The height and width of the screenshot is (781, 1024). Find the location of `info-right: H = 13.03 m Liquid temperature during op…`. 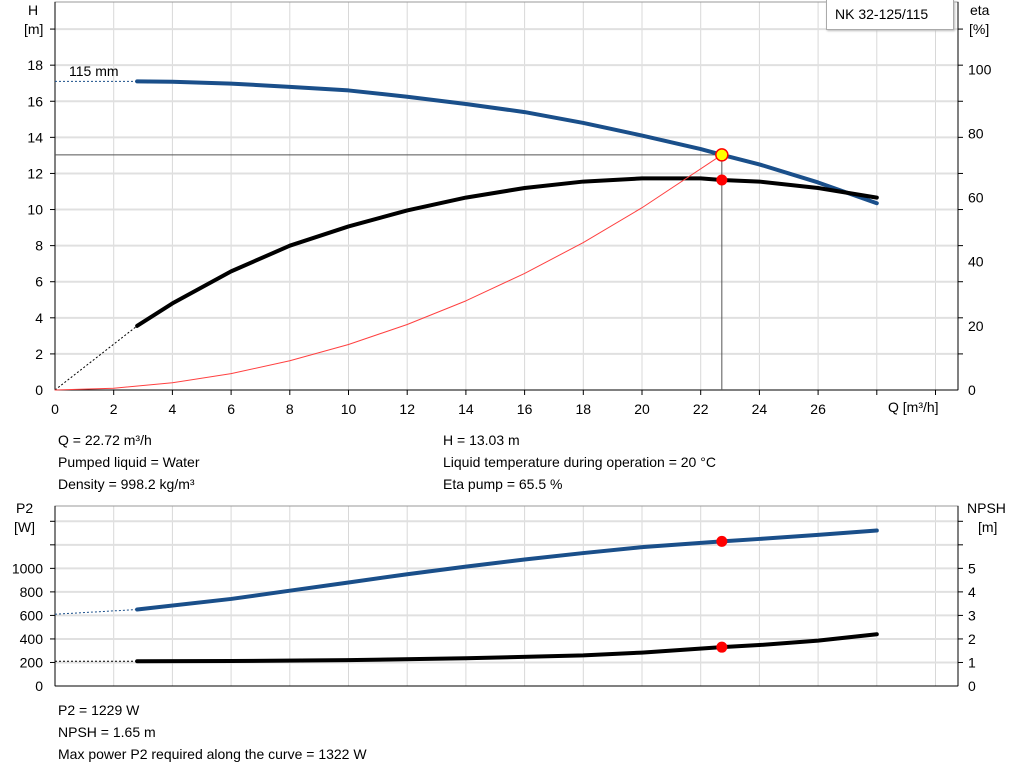

info-right: H = 13.03 m Liquid temperature during op… is located at coordinates (579, 462).